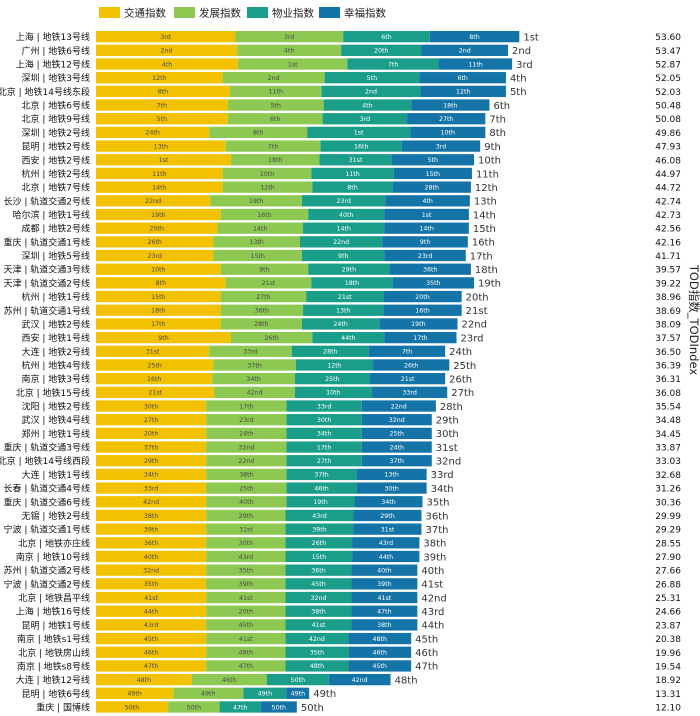 Image resolution: width=700 pixels, height=716 pixels. I want to click on segment-rank-label: 3rd, so click(365, 119).